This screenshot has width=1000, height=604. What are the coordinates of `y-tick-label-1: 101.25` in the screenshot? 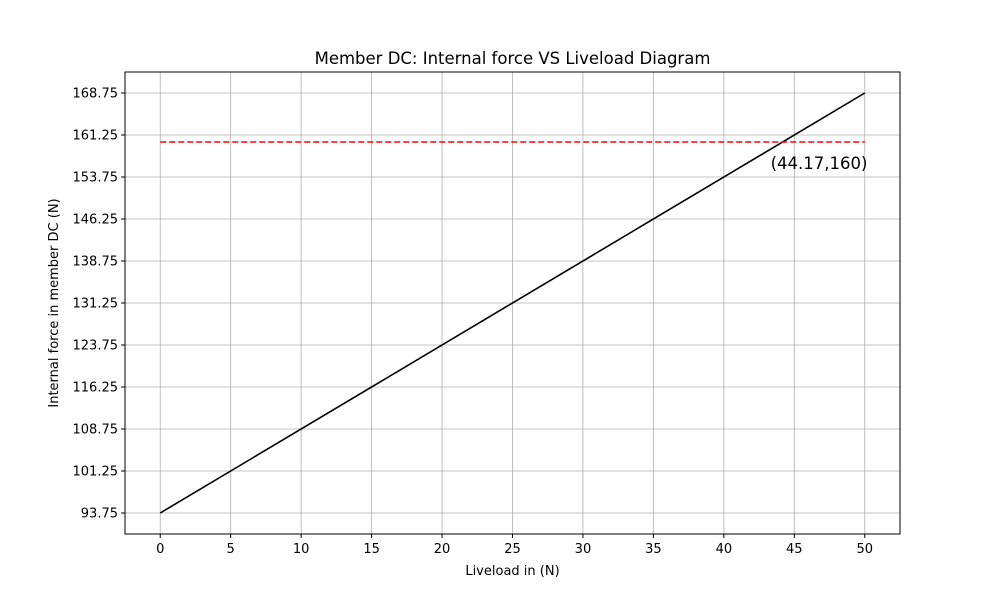 It's located at (96, 472).